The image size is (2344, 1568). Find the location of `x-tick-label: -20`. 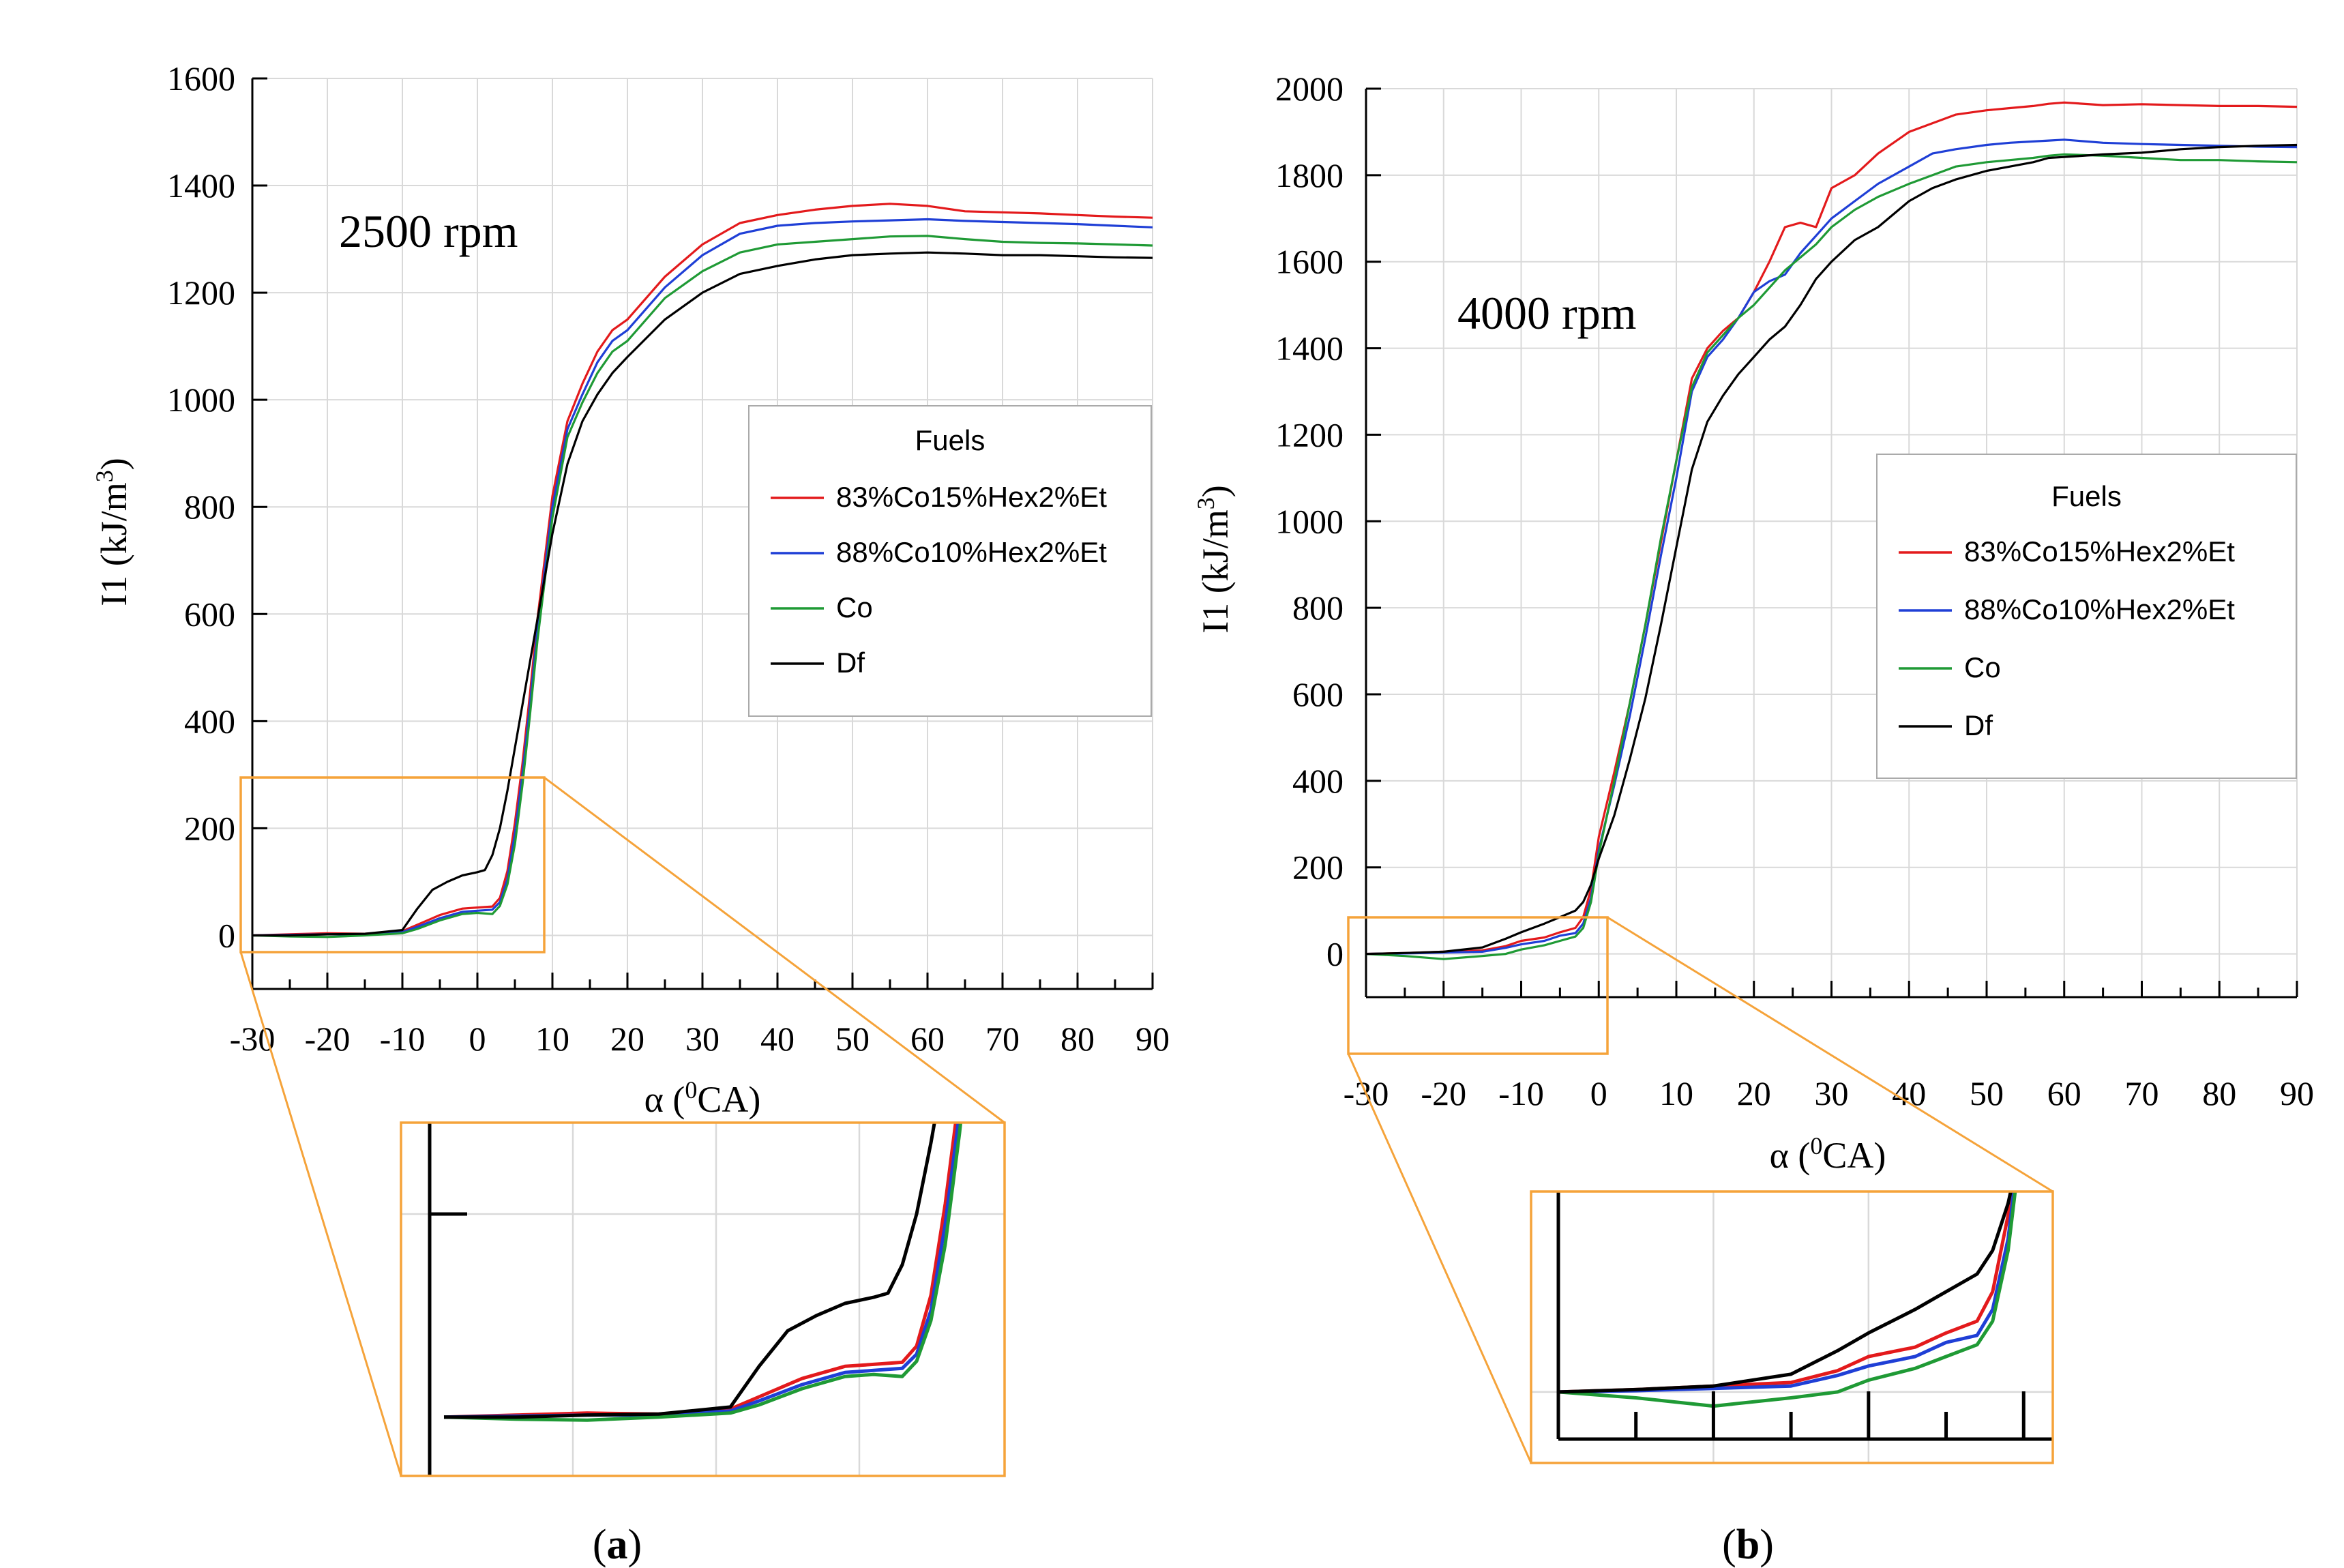

x-tick-label: -20 is located at coordinates (1443, 1093).